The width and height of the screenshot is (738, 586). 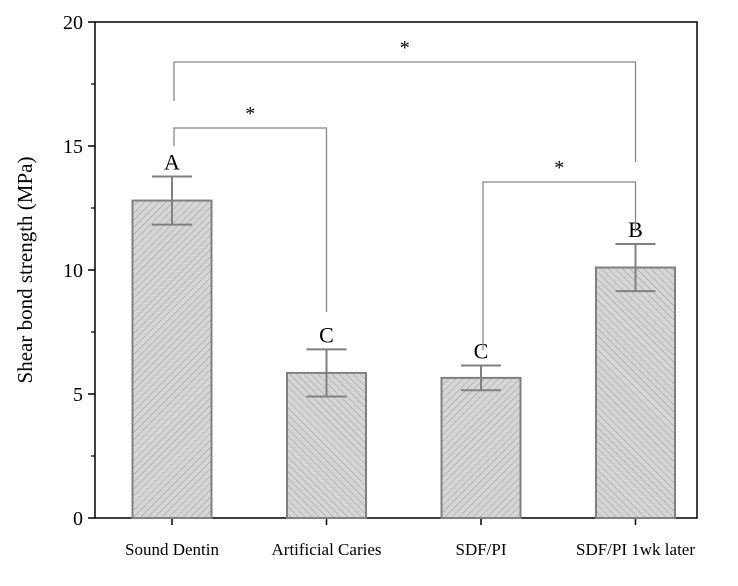 What do you see at coordinates (78, 395) in the screenshot?
I see `y-tick-label: 5` at bounding box center [78, 395].